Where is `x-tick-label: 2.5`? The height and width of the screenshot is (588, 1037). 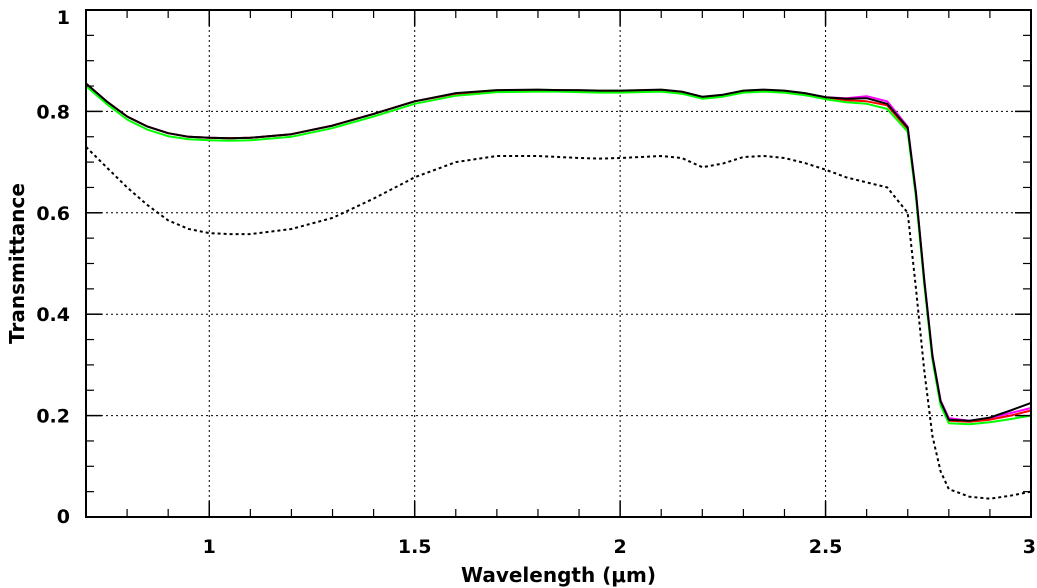 x-tick-label: 2.5 is located at coordinates (826, 547).